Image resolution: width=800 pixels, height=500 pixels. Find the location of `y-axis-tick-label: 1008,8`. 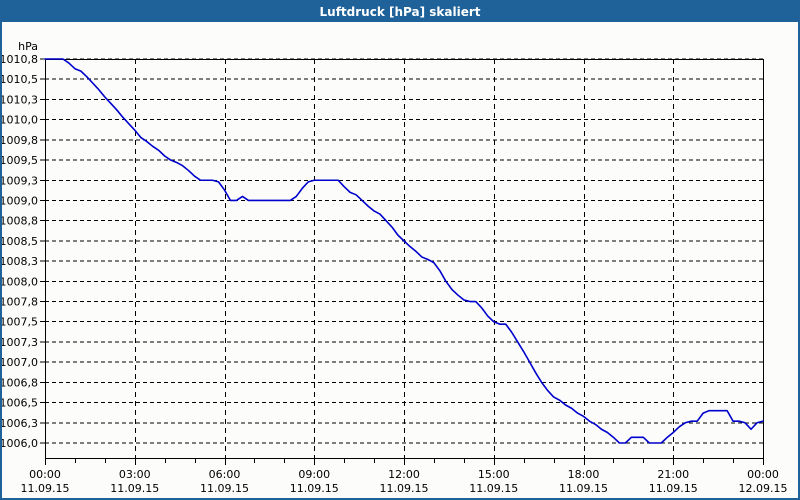

y-axis-tick-label: 1008,8 is located at coordinates (20, 221).